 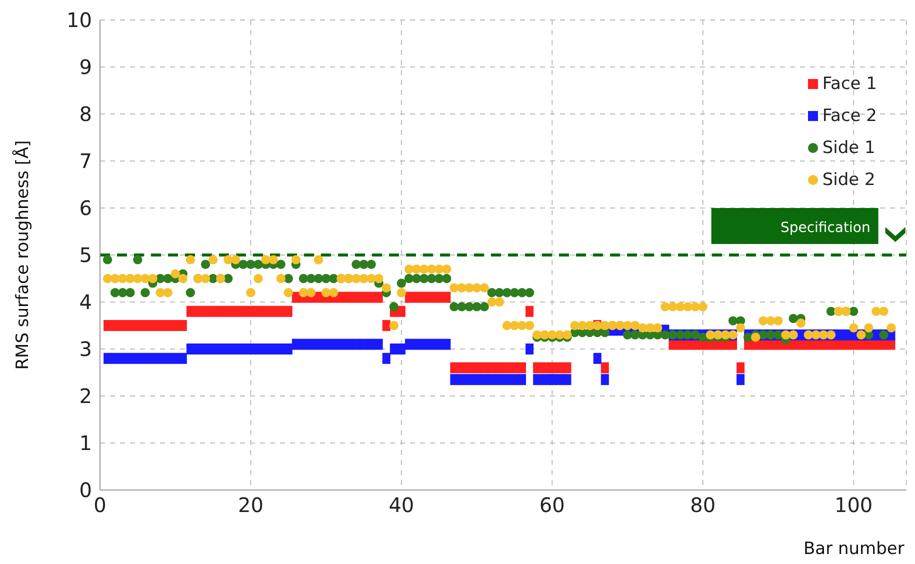 What do you see at coordinates (849, 84) in the screenshot?
I see `legend-label: Face 1` at bounding box center [849, 84].